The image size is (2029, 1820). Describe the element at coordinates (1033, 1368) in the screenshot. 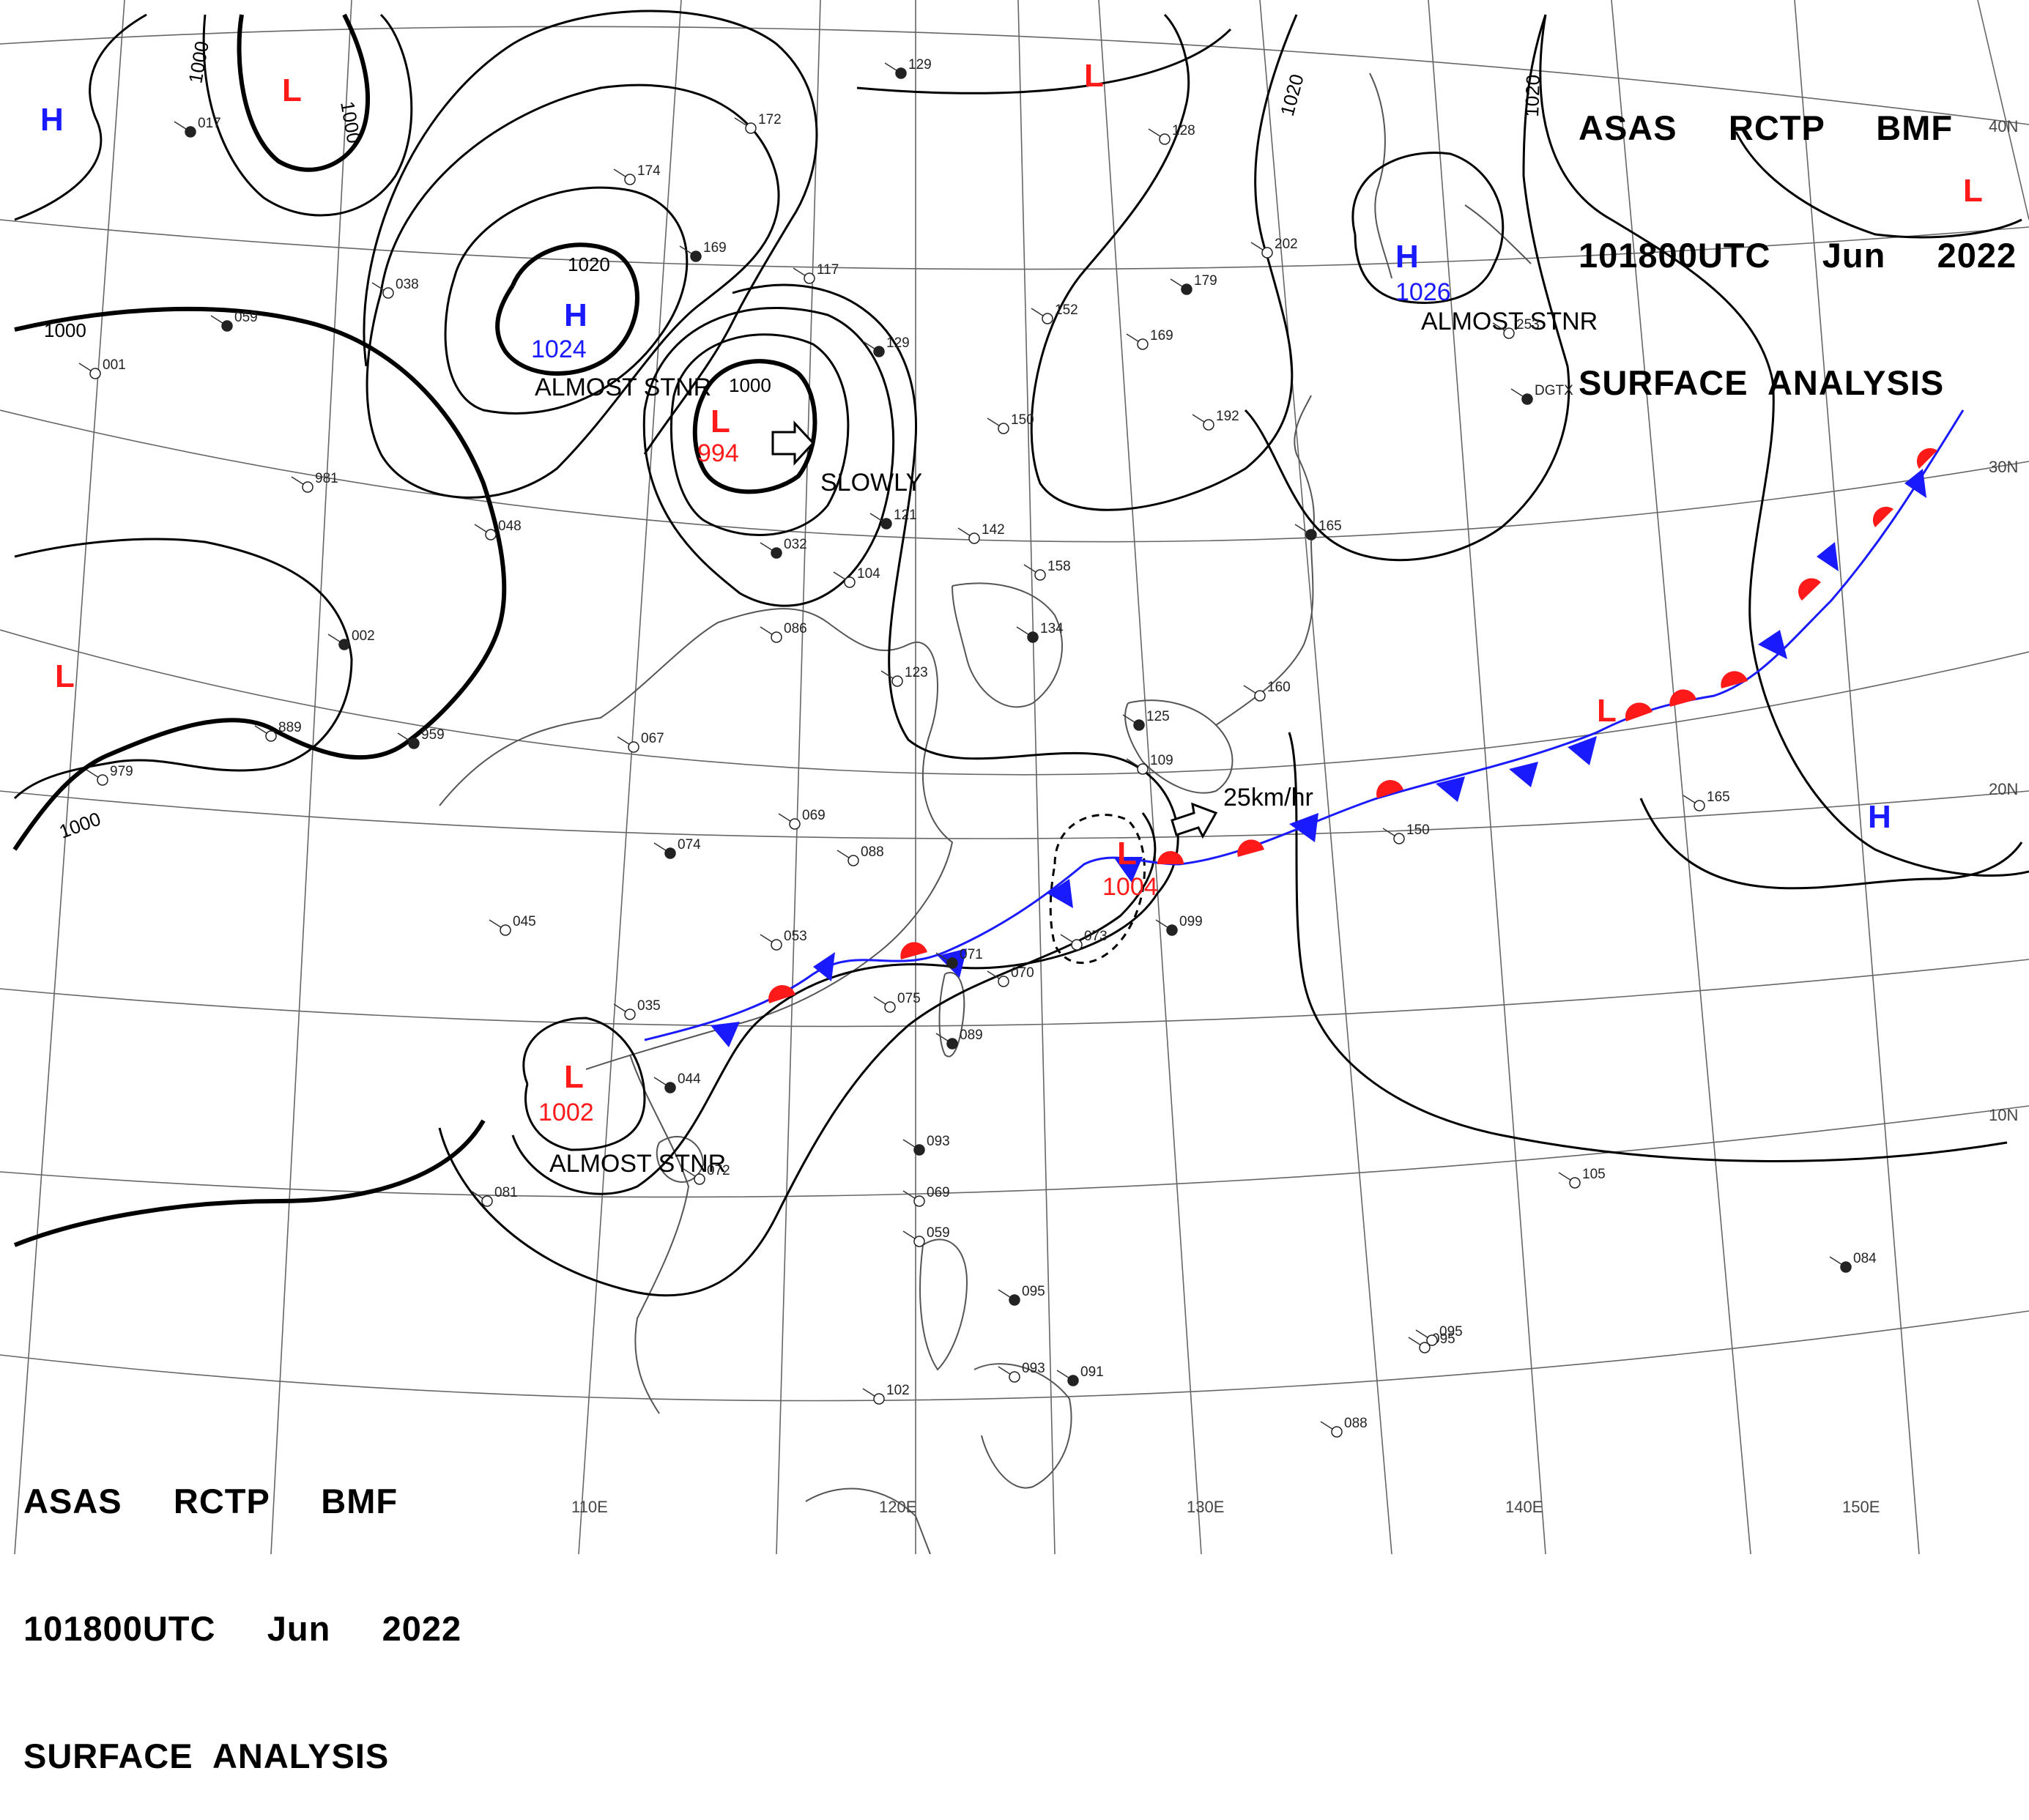

I see `station-pressure: 093` at that location.